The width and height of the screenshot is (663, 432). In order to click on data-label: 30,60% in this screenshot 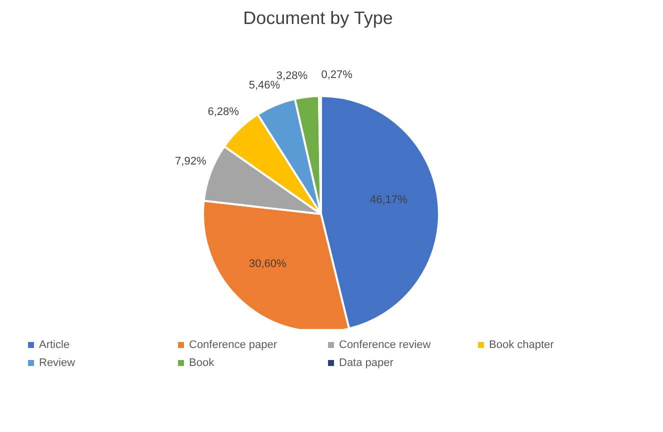, I will do `click(268, 264)`.